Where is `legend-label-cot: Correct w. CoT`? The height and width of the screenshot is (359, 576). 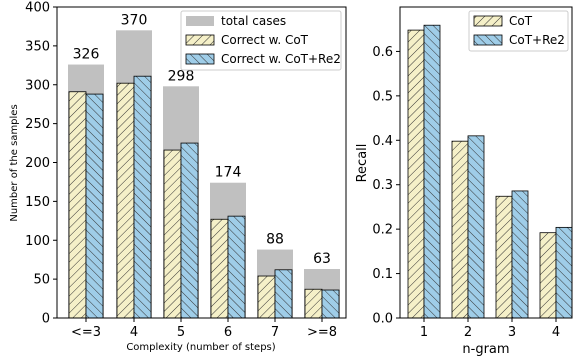 legend-label-cot: Correct w. CoT is located at coordinates (265, 40).